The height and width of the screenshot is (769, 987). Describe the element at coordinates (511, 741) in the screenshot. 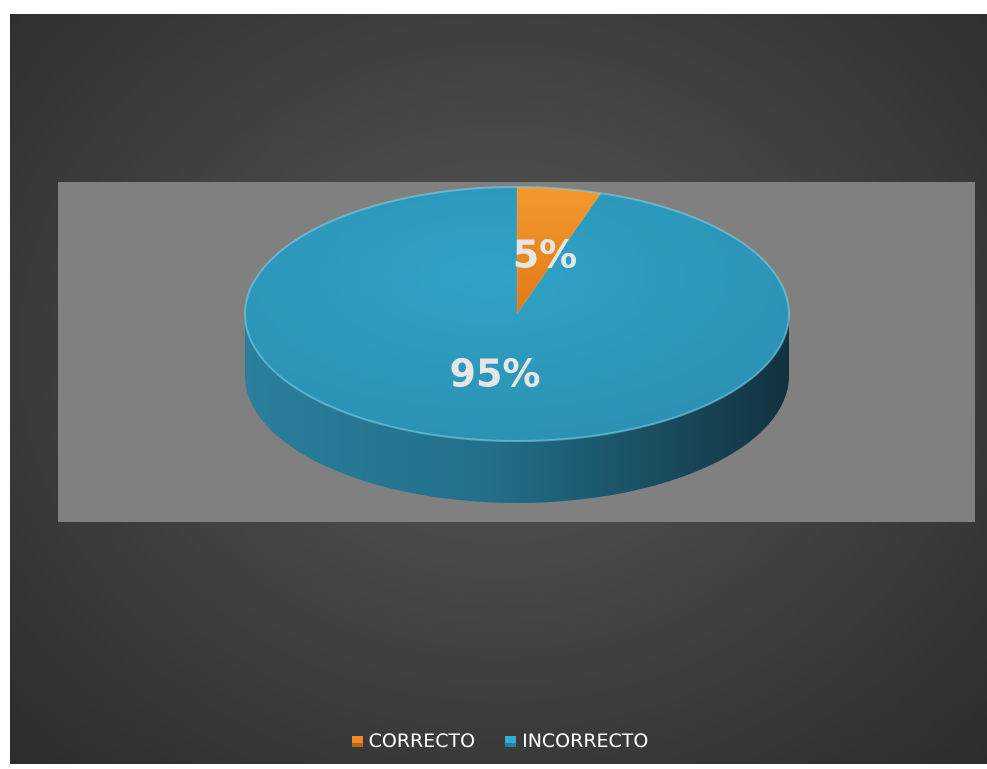

I see `legend-swatch-incorrecto` at that location.